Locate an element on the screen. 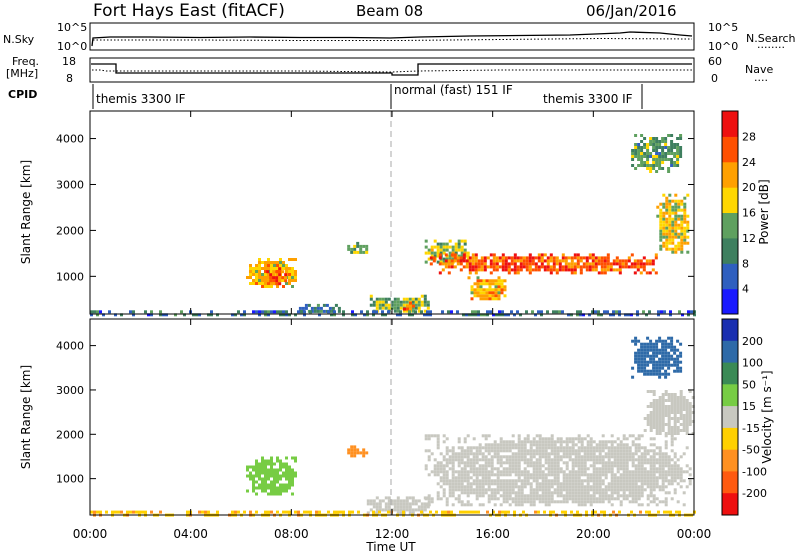  x-tick-label: 20:00 is located at coordinates (593, 534).